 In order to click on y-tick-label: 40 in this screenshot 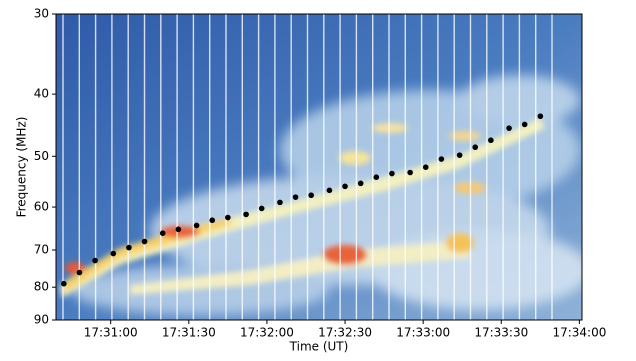, I will do `click(41, 94)`.